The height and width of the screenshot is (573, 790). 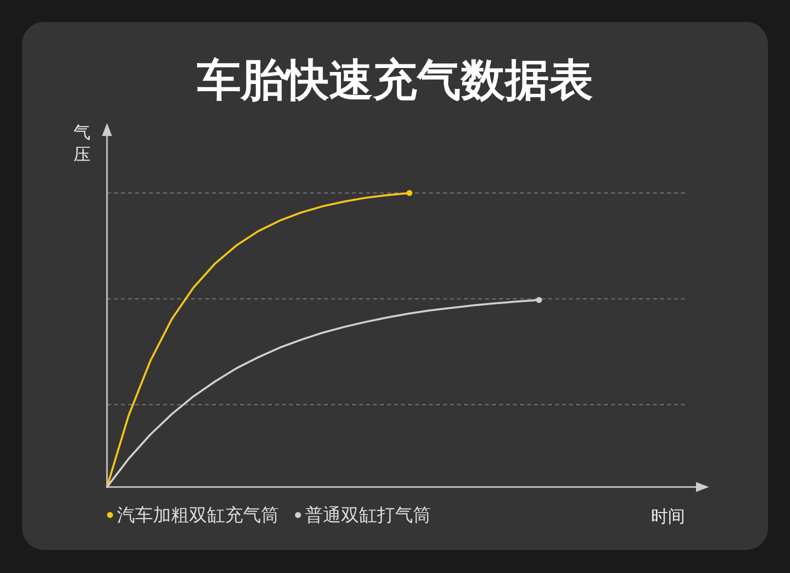 I want to click on text: 时间, so click(x=668, y=517).